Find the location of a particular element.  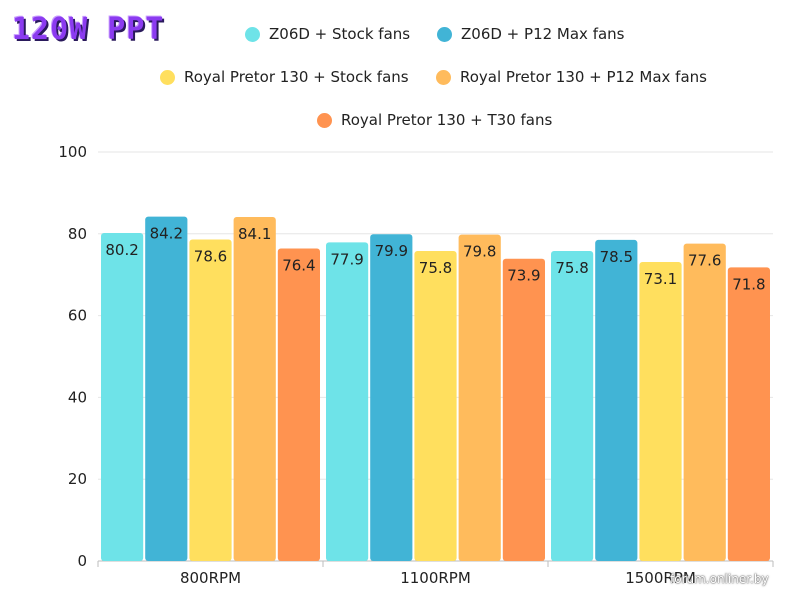

data-label: 84.1 is located at coordinates (254, 234).